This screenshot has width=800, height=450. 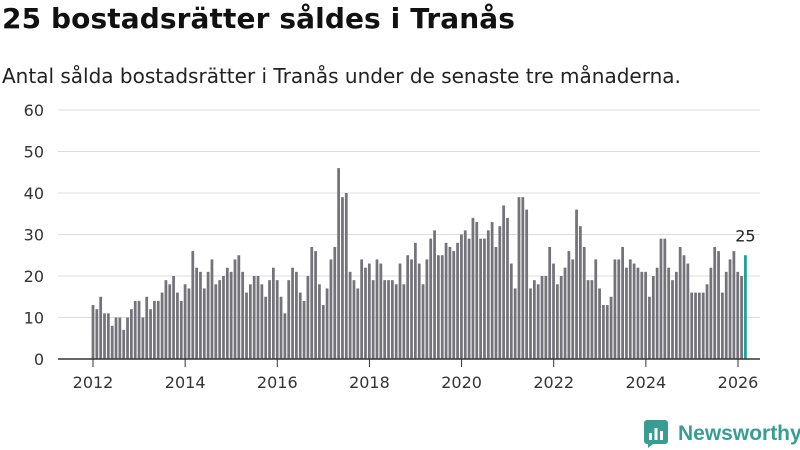 What do you see at coordinates (738, 382) in the screenshot?
I see `x-tick-label: 2026` at bounding box center [738, 382].